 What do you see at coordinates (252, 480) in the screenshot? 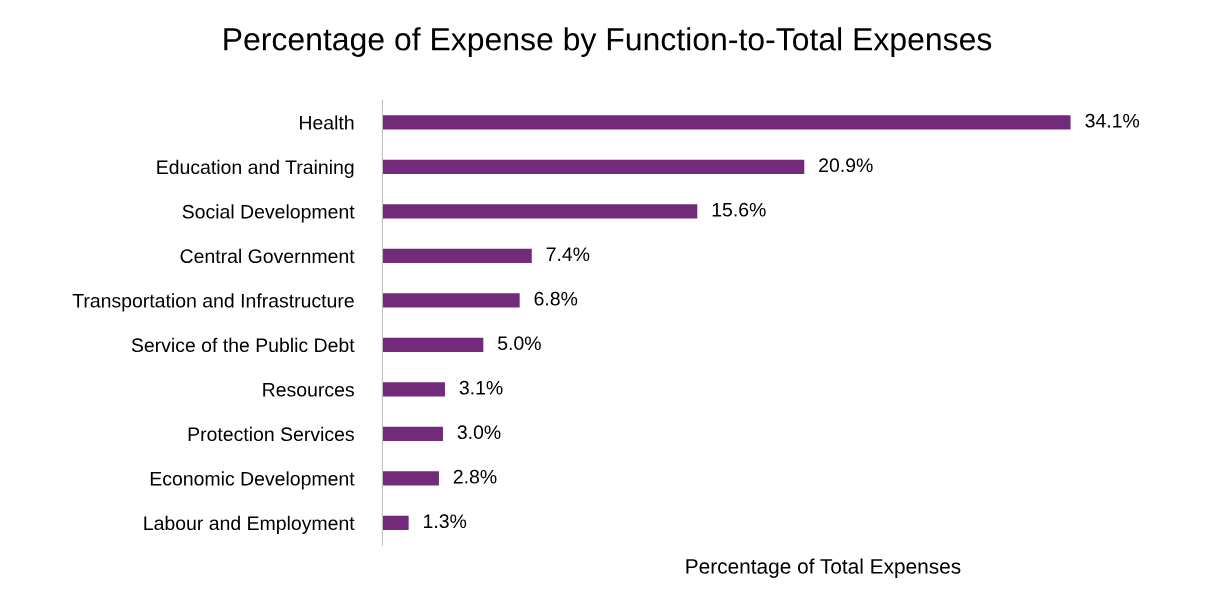
I see `y-tick-label: Economic Development` at bounding box center [252, 480].